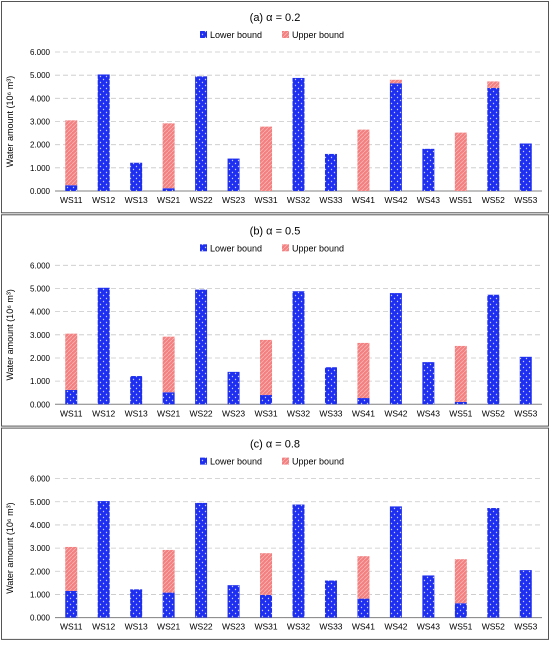 This screenshot has width=550, height=646. I want to click on legend-label-1: Upper bound, so click(318, 462).